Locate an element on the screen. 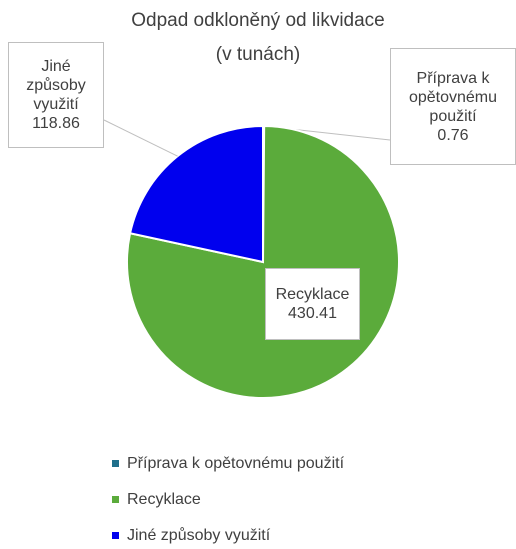  legend-item: Příprava k opětovnému použití is located at coordinates (228, 464).